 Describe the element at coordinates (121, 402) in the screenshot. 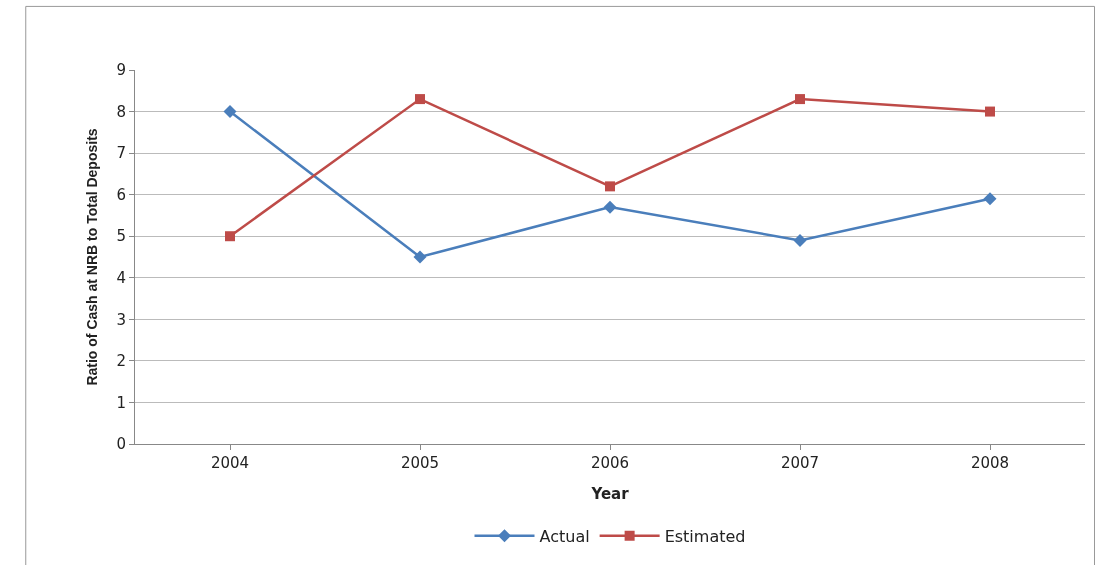

I see `y-tick-label: 1` at that location.